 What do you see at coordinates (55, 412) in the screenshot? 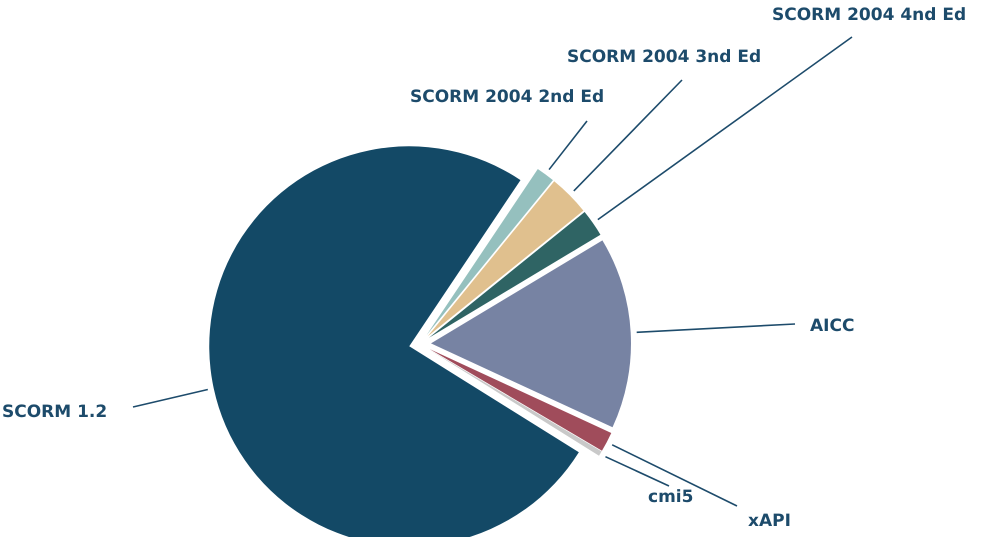
I see `slice-label: SCORM 1.2` at bounding box center [55, 412].